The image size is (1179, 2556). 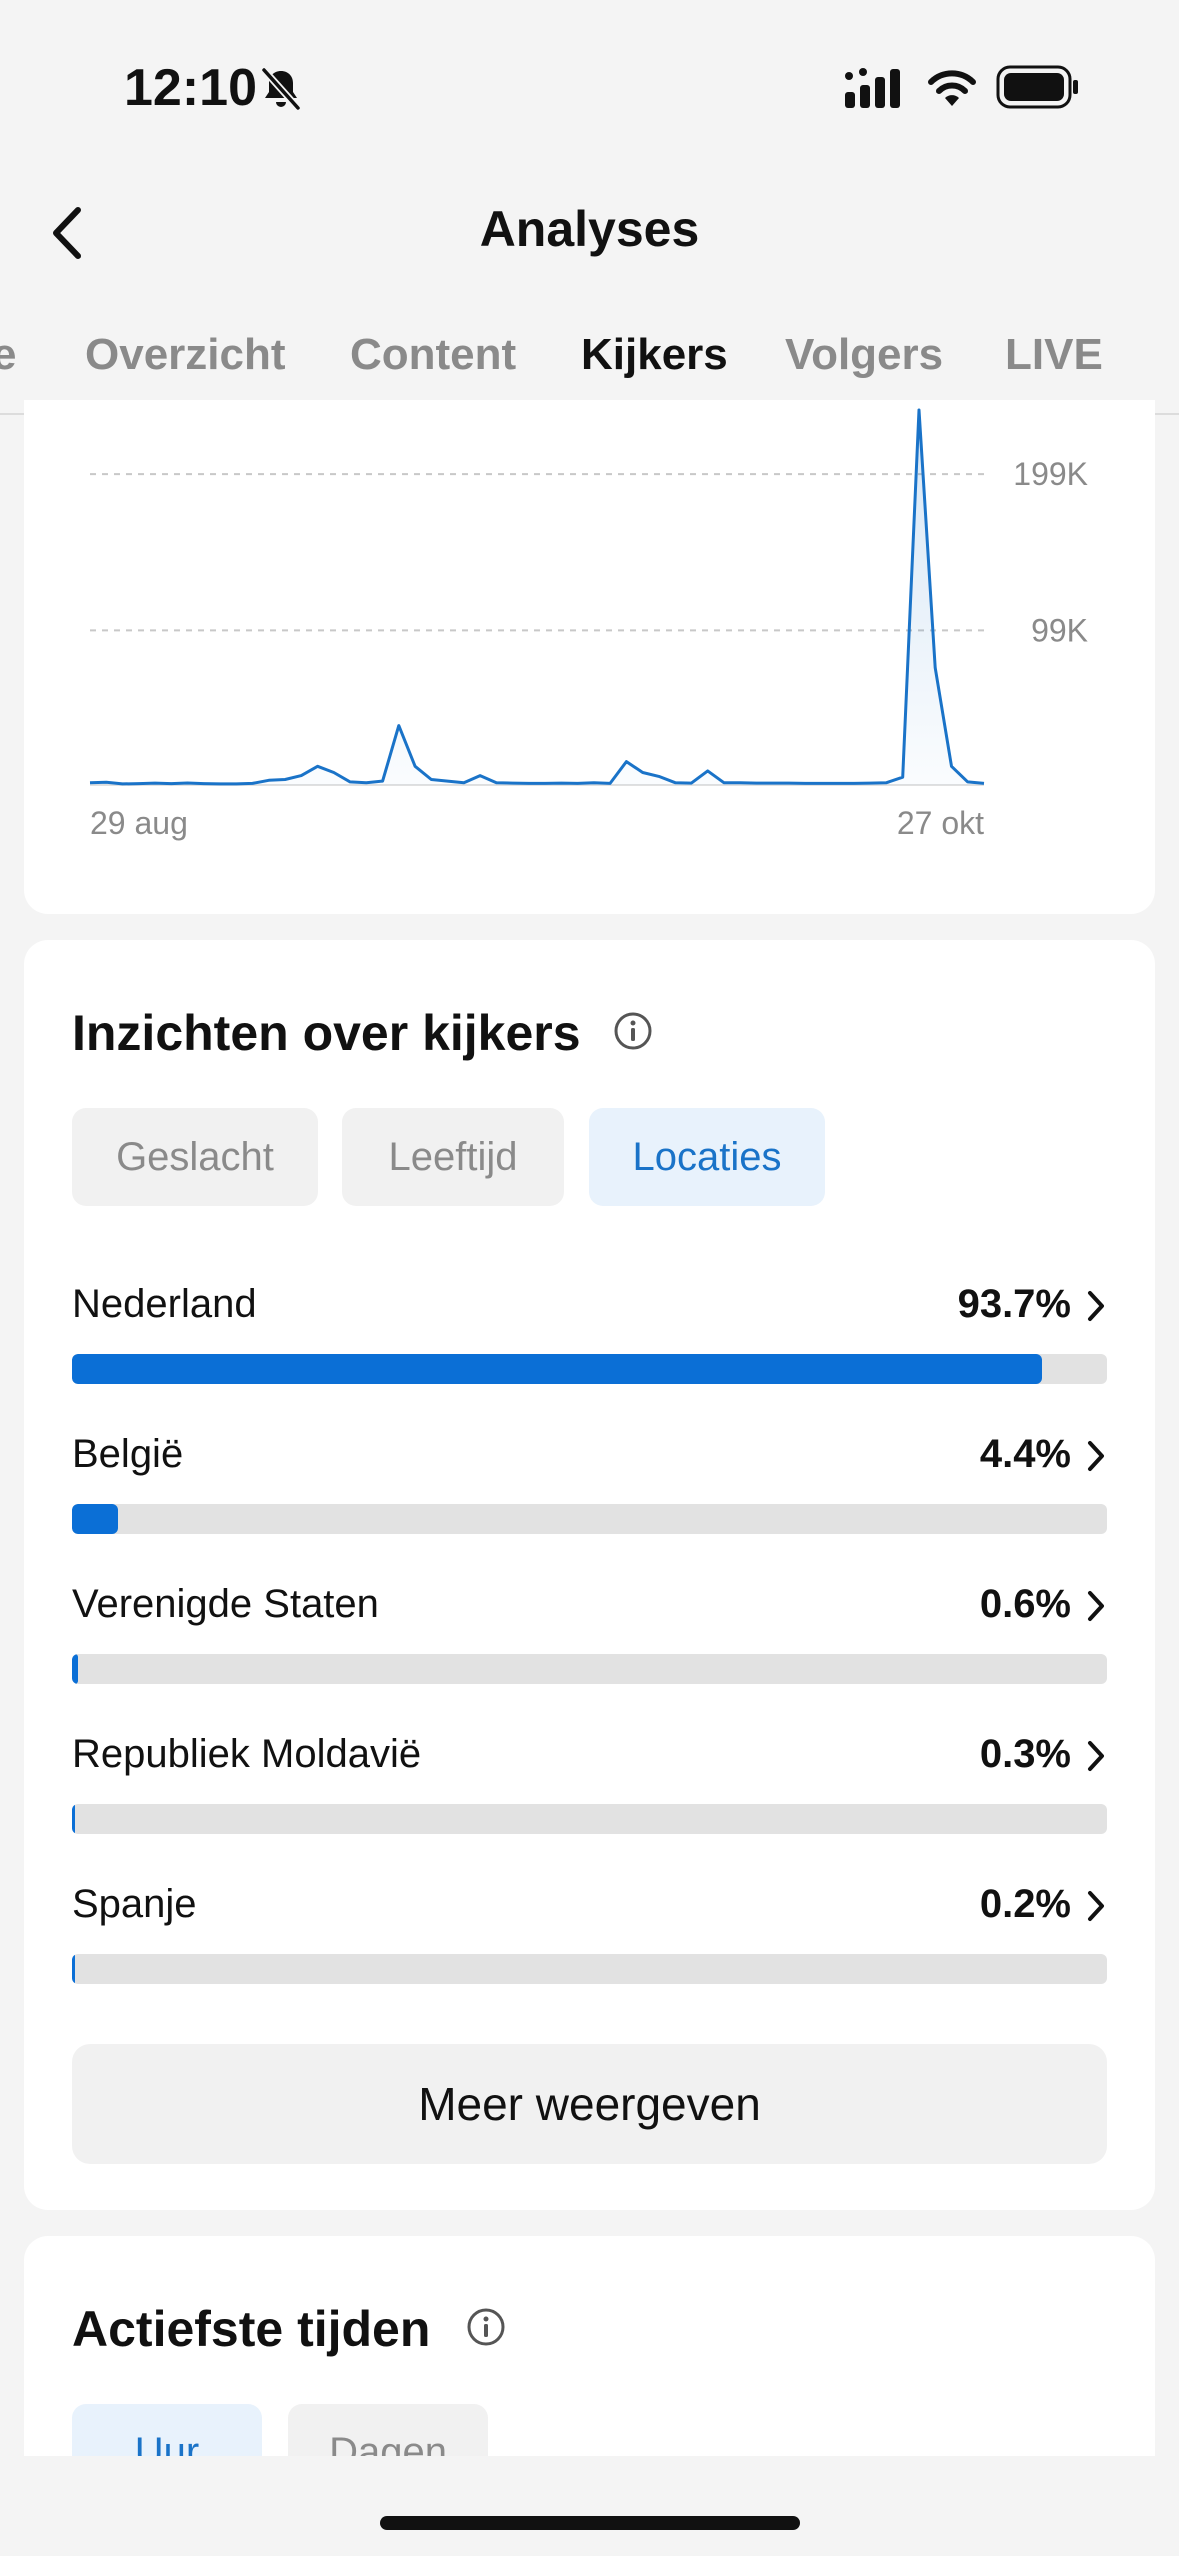 I want to click on location-name: Republiek Moldavië, so click(x=247, y=1754).